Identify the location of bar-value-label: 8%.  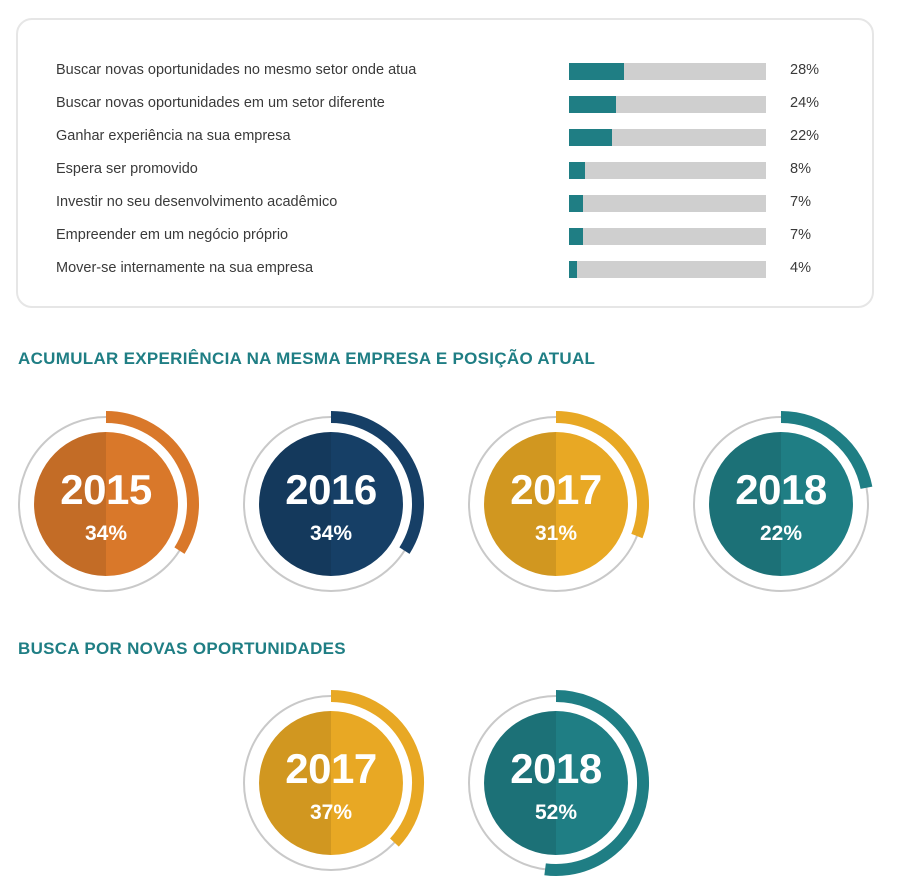
(800, 169).